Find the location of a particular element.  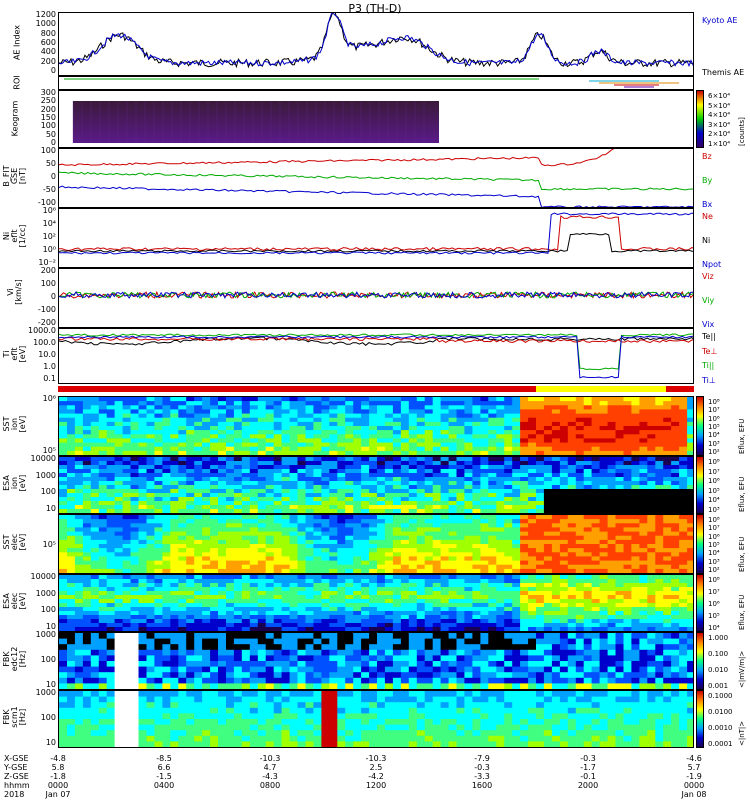

legend-label: Ni is located at coordinates (706, 240).